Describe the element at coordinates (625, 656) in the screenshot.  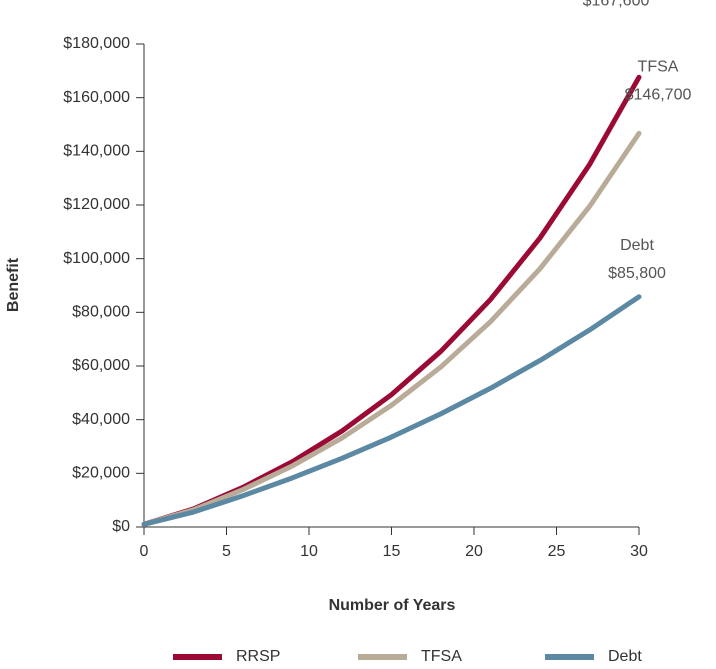
I see `legend-label: Debt` at that location.